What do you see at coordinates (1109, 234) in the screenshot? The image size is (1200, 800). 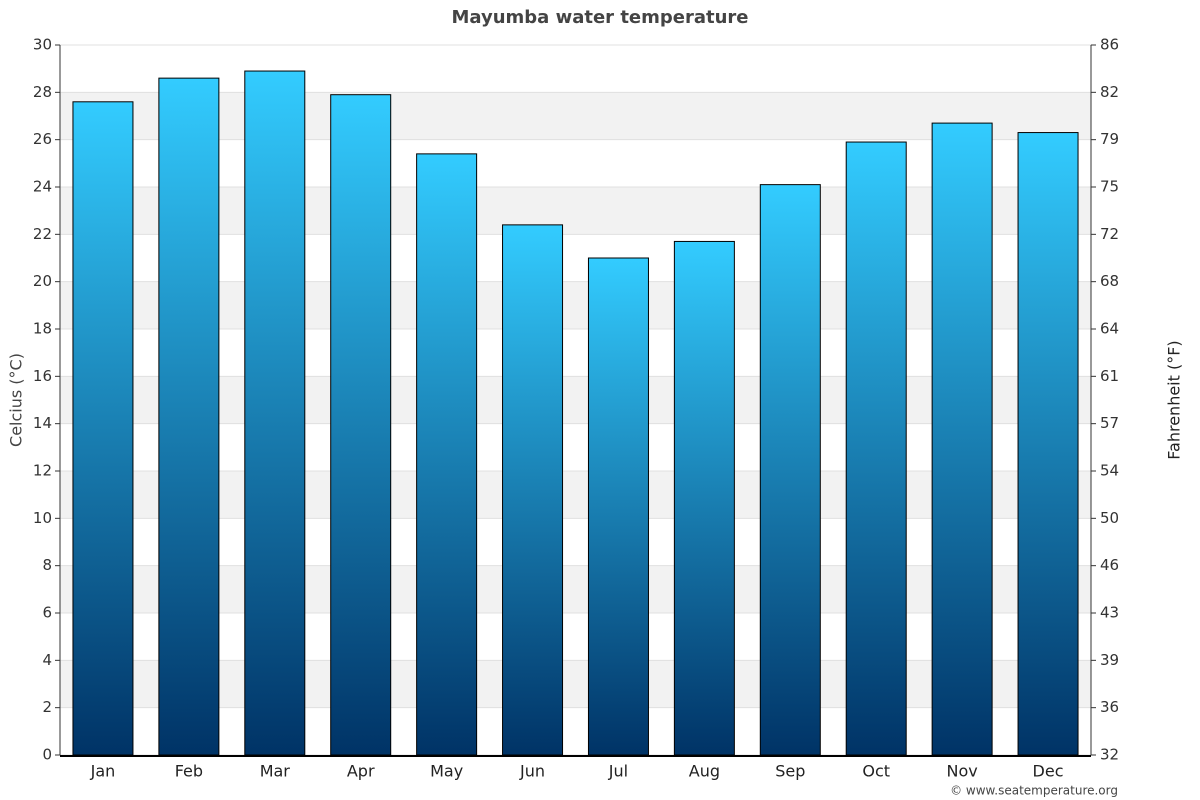 I see `y2-tick-label: 72` at bounding box center [1109, 234].